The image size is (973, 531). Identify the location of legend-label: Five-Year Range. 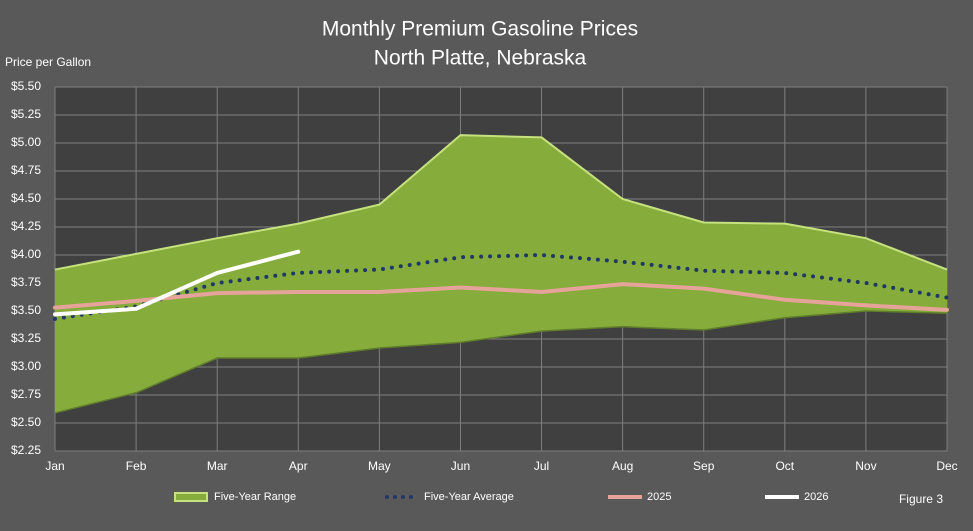
(255, 497).